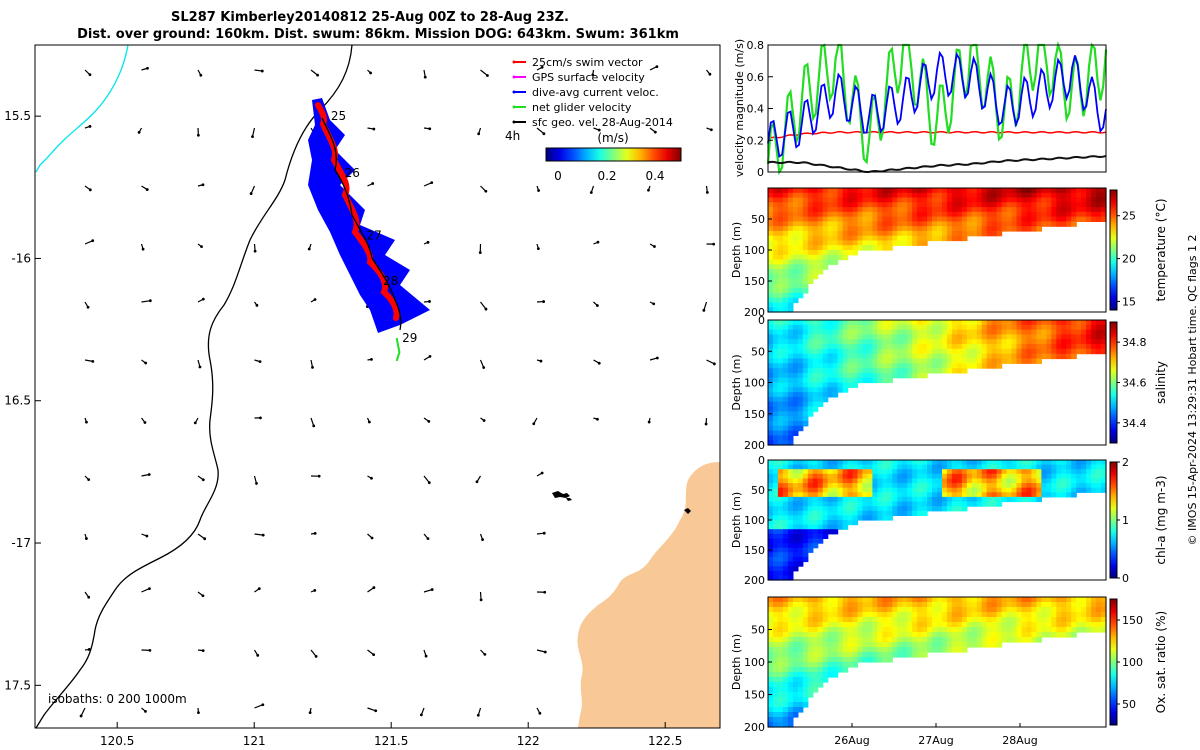 The height and width of the screenshot is (750, 1200). I want to click on velocity-yticks: 00.20.40.60.8, so click(760, 109).